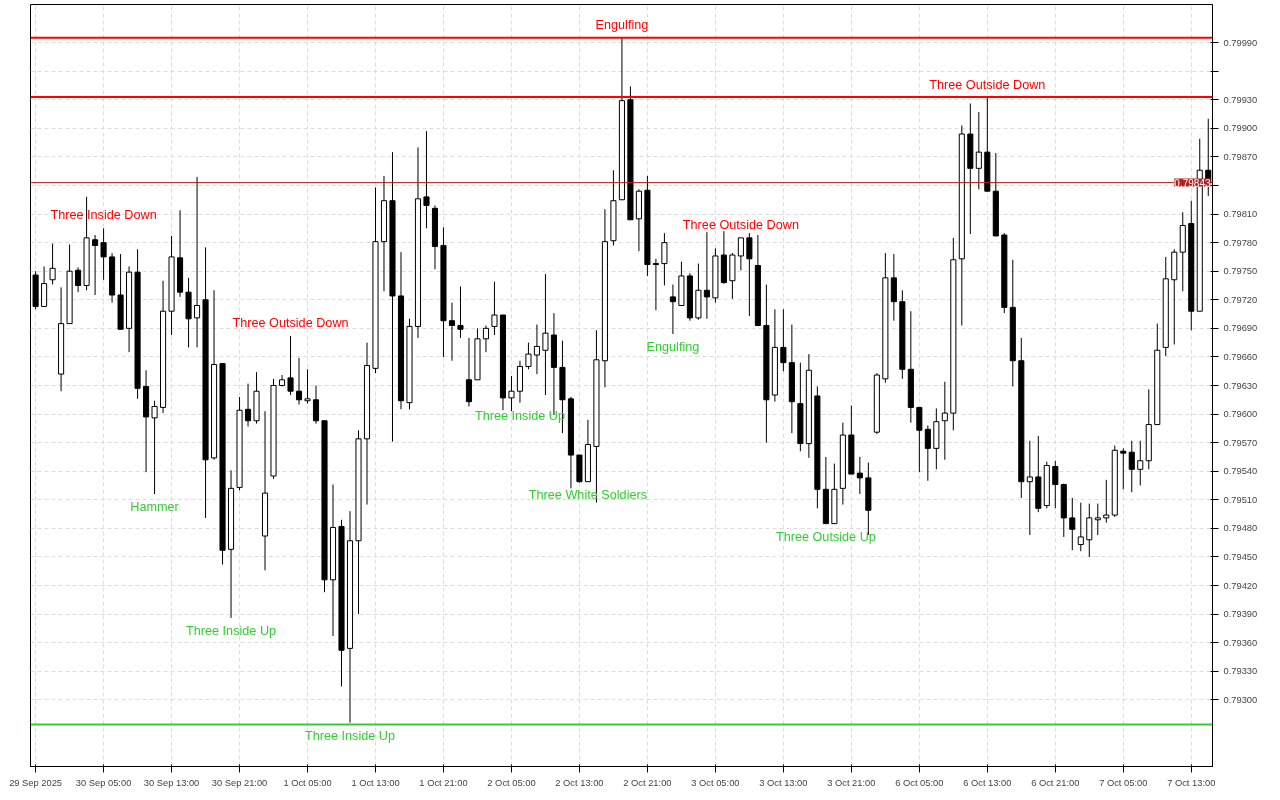  I want to click on y-tick-label: 0.79450, so click(1240, 556).